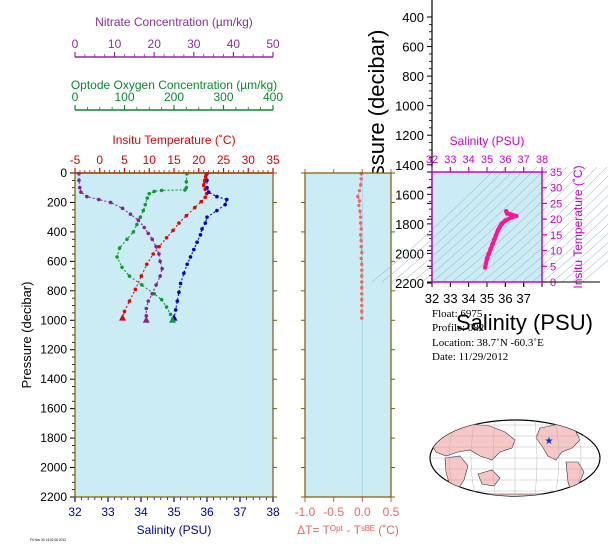  I want to click on salinity-axis-label: Salinity (PSU), so click(174, 530).